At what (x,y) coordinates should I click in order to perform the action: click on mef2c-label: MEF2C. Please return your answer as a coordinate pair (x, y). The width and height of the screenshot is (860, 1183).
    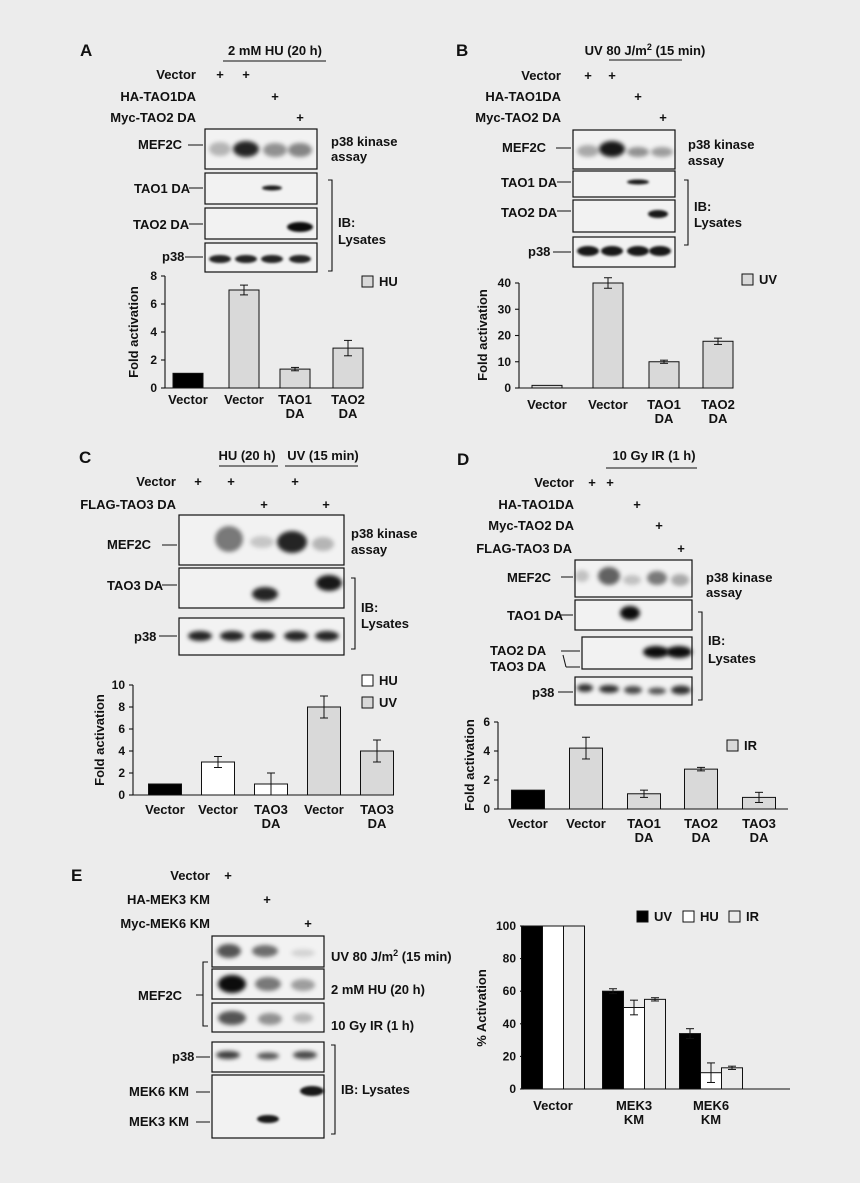
    Looking at the image, I should click on (529, 577).